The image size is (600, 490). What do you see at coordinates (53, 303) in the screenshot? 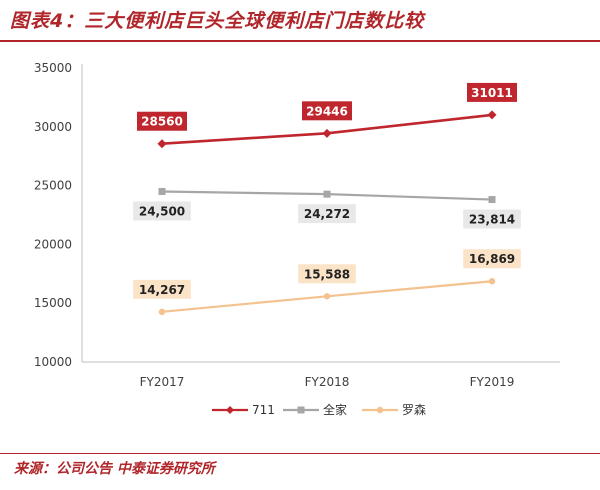
I see `y-tick-label: 15000` at bounding box center [53, 303].